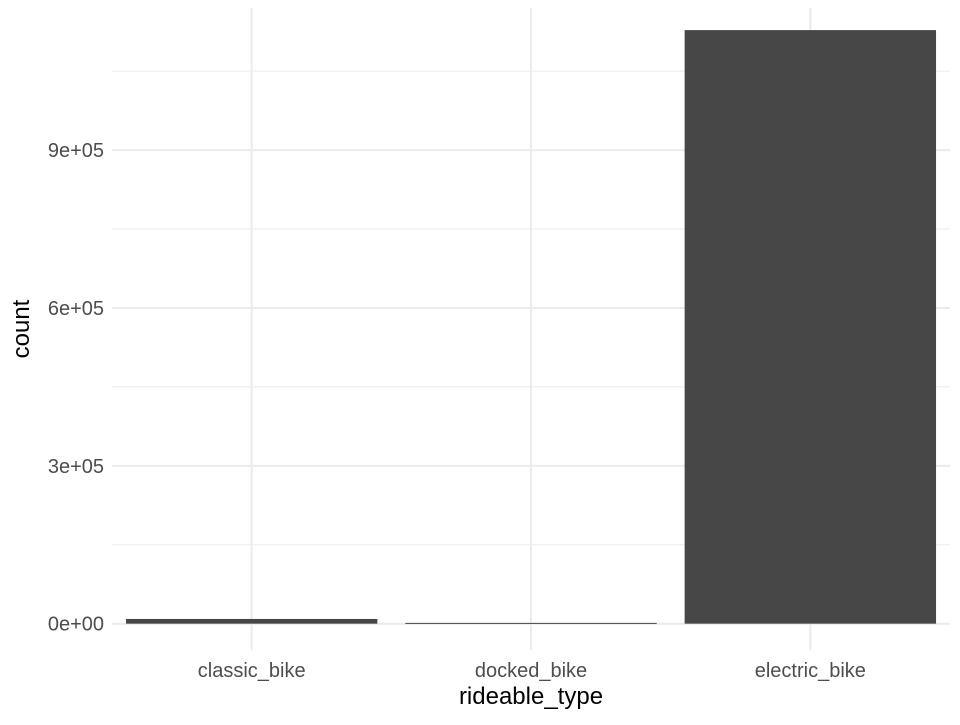  Describe the element at coordinates (76, 467) in the screenshot. I see `y-tick-label: 3e+05` at that location.